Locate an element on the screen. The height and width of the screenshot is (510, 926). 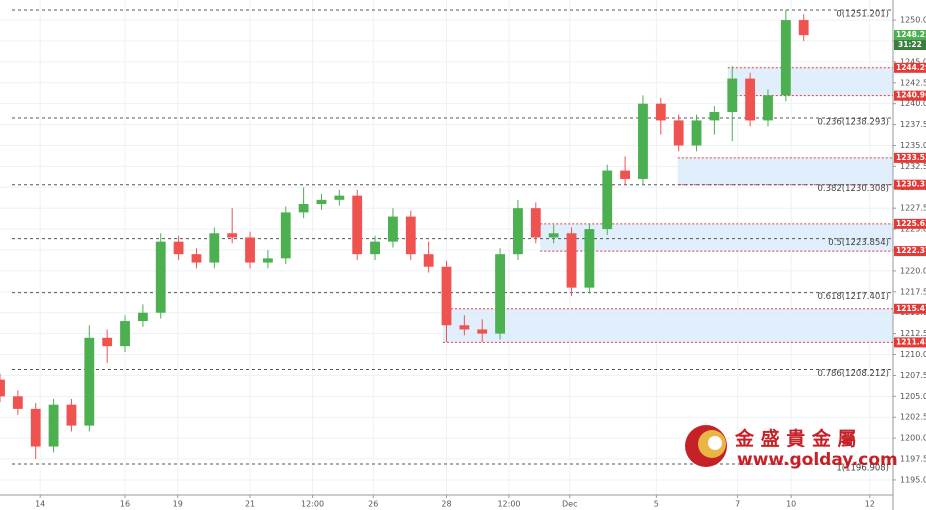
x-tick-label: Dec is located at coordinates (569, 504).